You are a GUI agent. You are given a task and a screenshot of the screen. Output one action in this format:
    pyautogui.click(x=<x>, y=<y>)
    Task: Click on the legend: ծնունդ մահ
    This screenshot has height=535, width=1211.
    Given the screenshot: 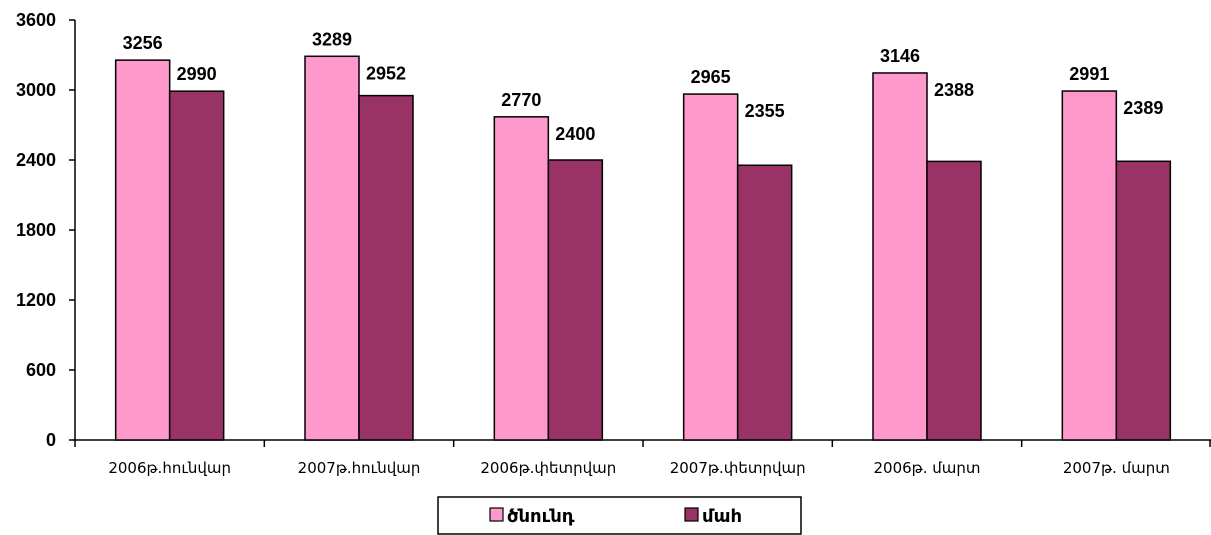 What is the action you would take?
    pyautogui.click(x=619, y=515)
    